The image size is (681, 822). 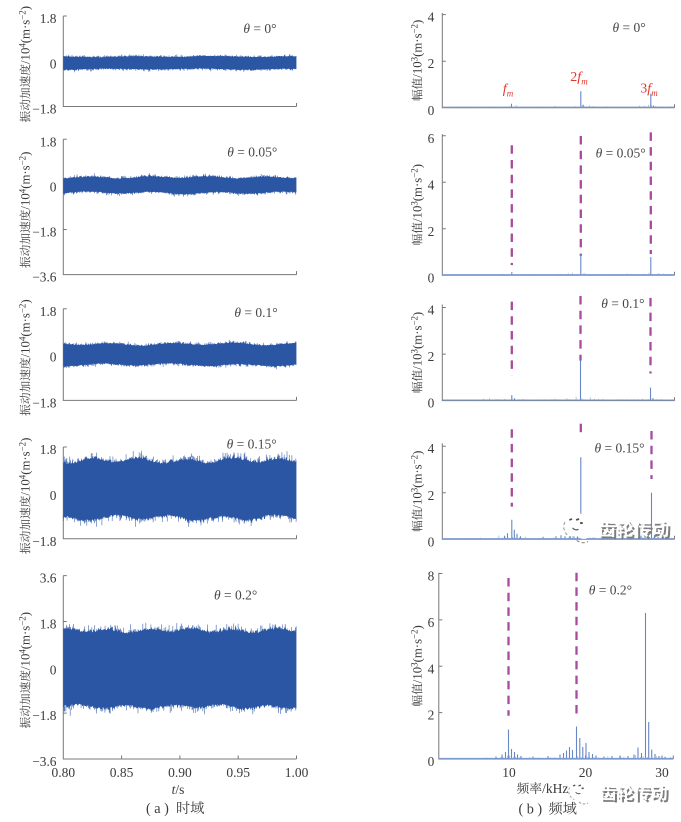 What do you see at coordinates (586, 772) in the screenshot?
I see `svg-text: 20` at bounding box center [586, 772].